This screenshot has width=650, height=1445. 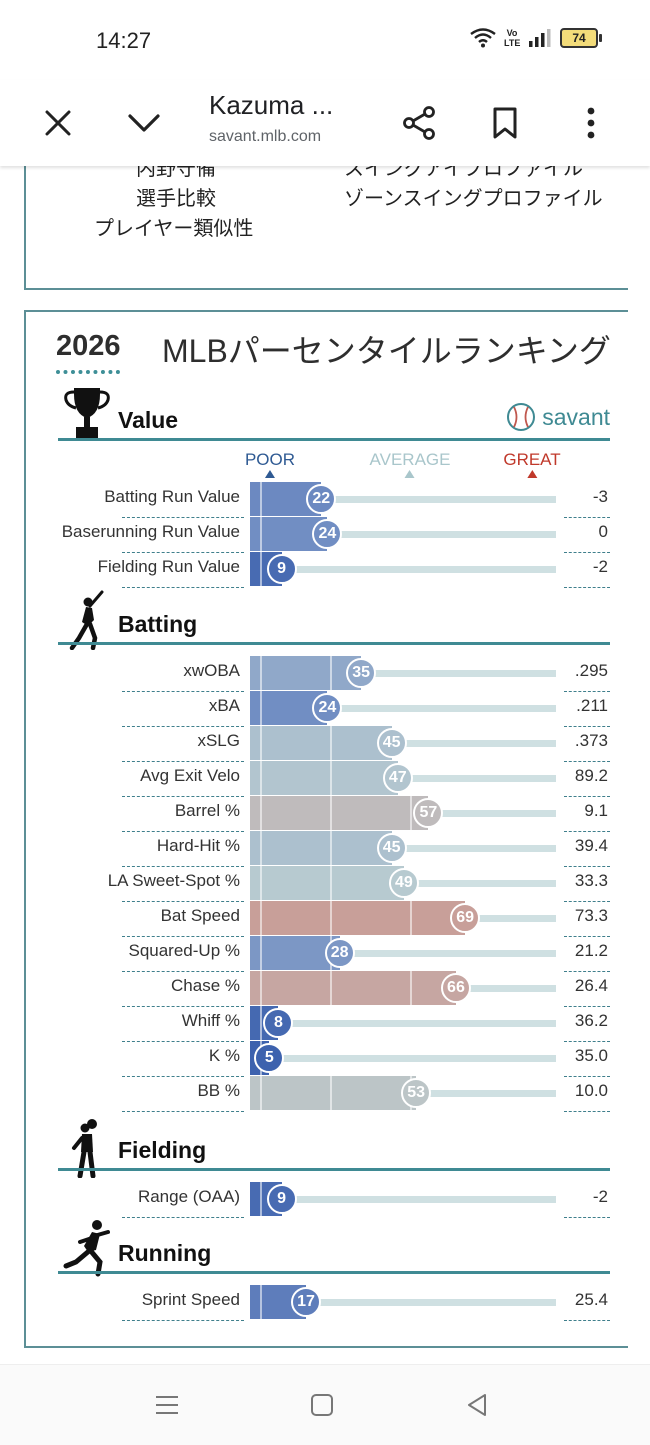 What do you see at coordinates (326, 744) in the screenshot?
I see `metric-row: xSLG 45 .373` at bounding box center [326, 744].